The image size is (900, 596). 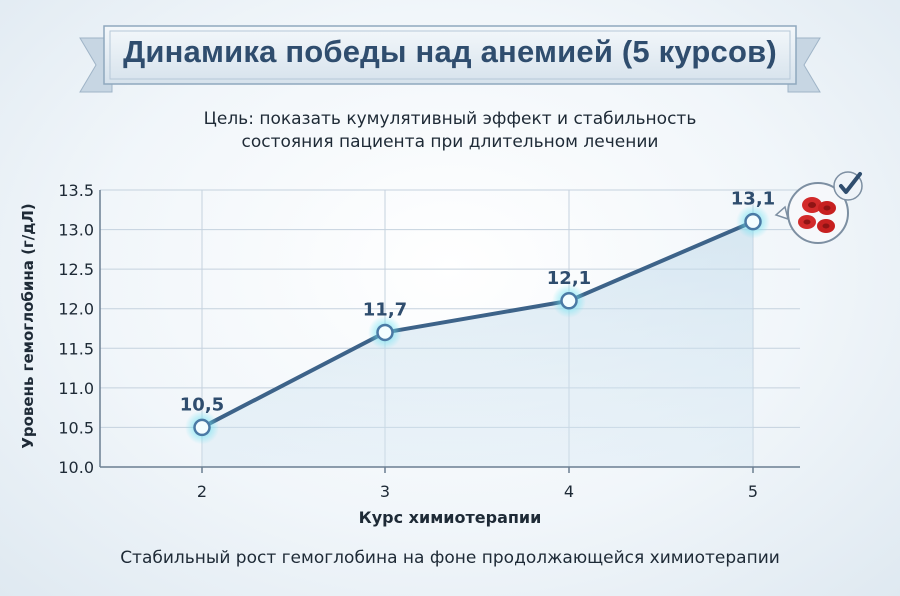 What do you see at coordinates (76, 230) in the screenshot?
I see `y-tick-label: 13.0` at bounding box center [76, 230].